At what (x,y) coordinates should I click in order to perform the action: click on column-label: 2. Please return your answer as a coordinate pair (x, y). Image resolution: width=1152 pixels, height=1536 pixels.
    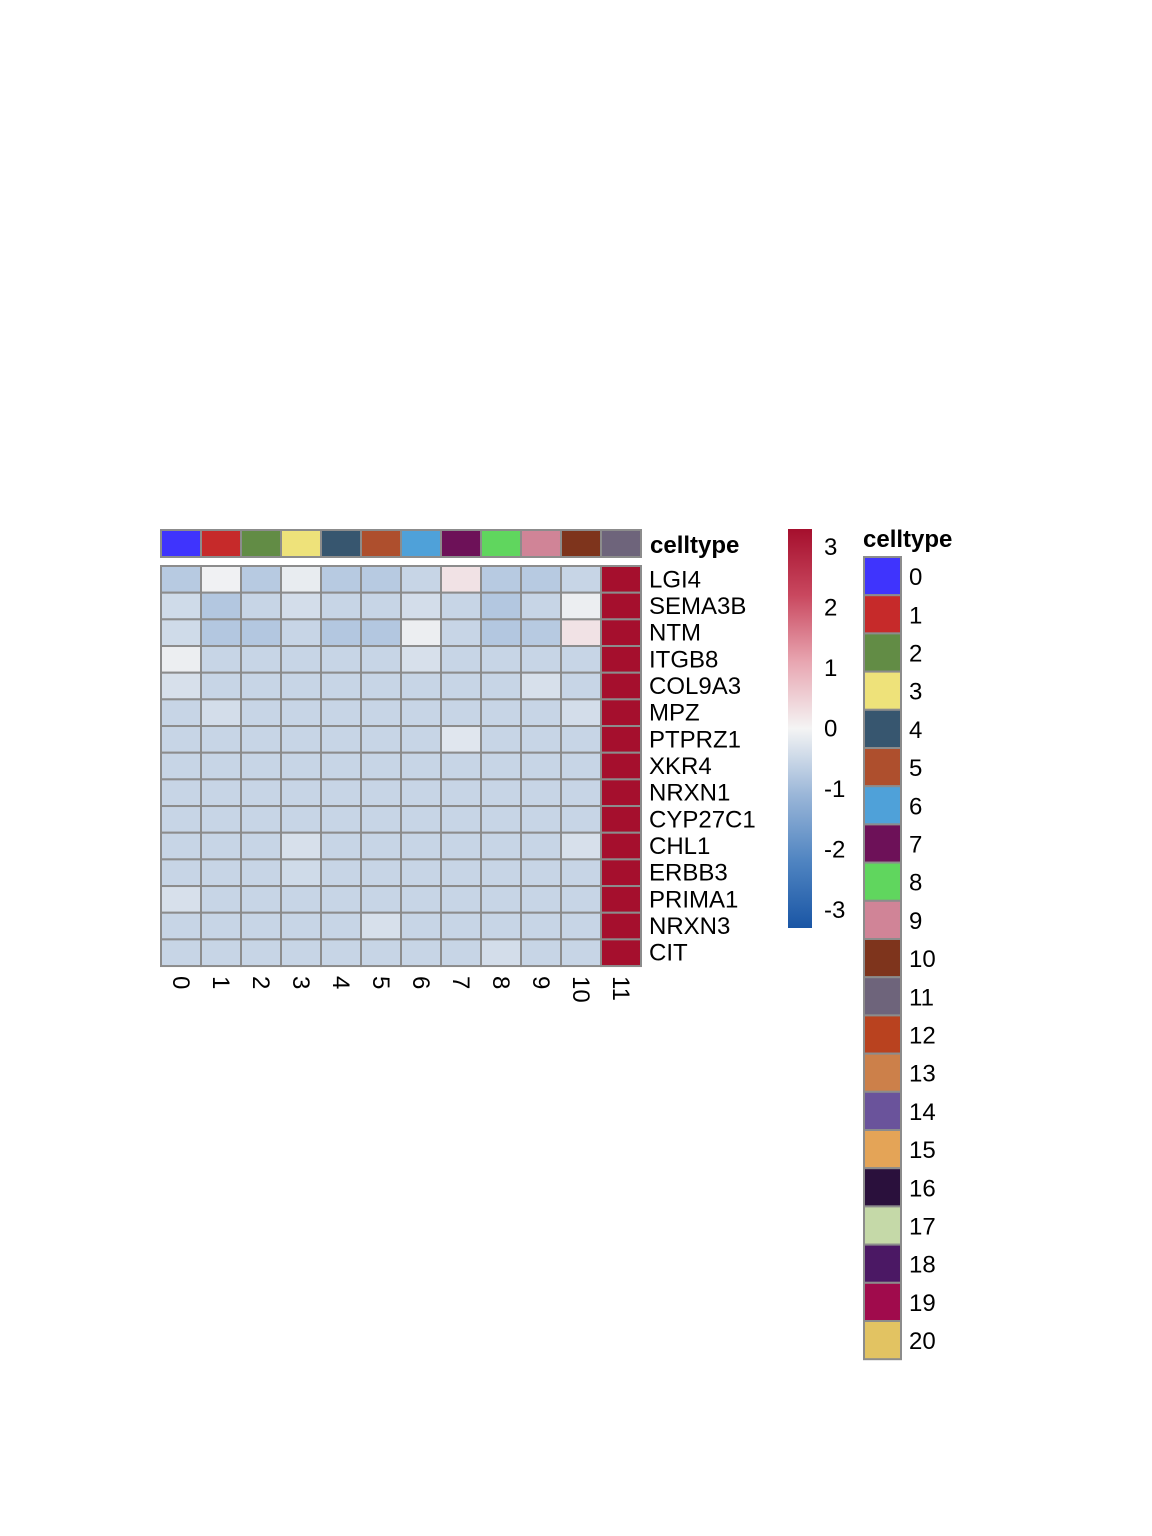
    Looking at the image, I should click on (260, 982).